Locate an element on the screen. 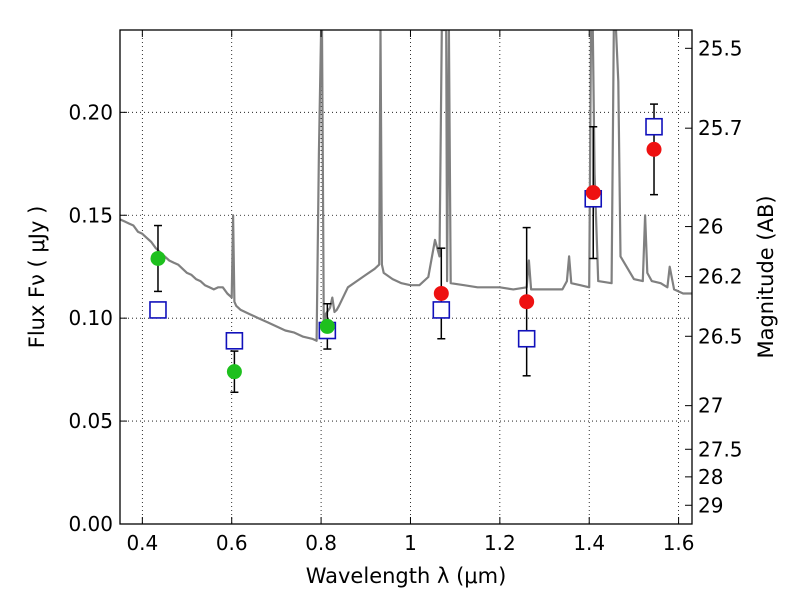  y-axis-label: Flux Fν ( μJy ) is located at coordinates (37, 277).